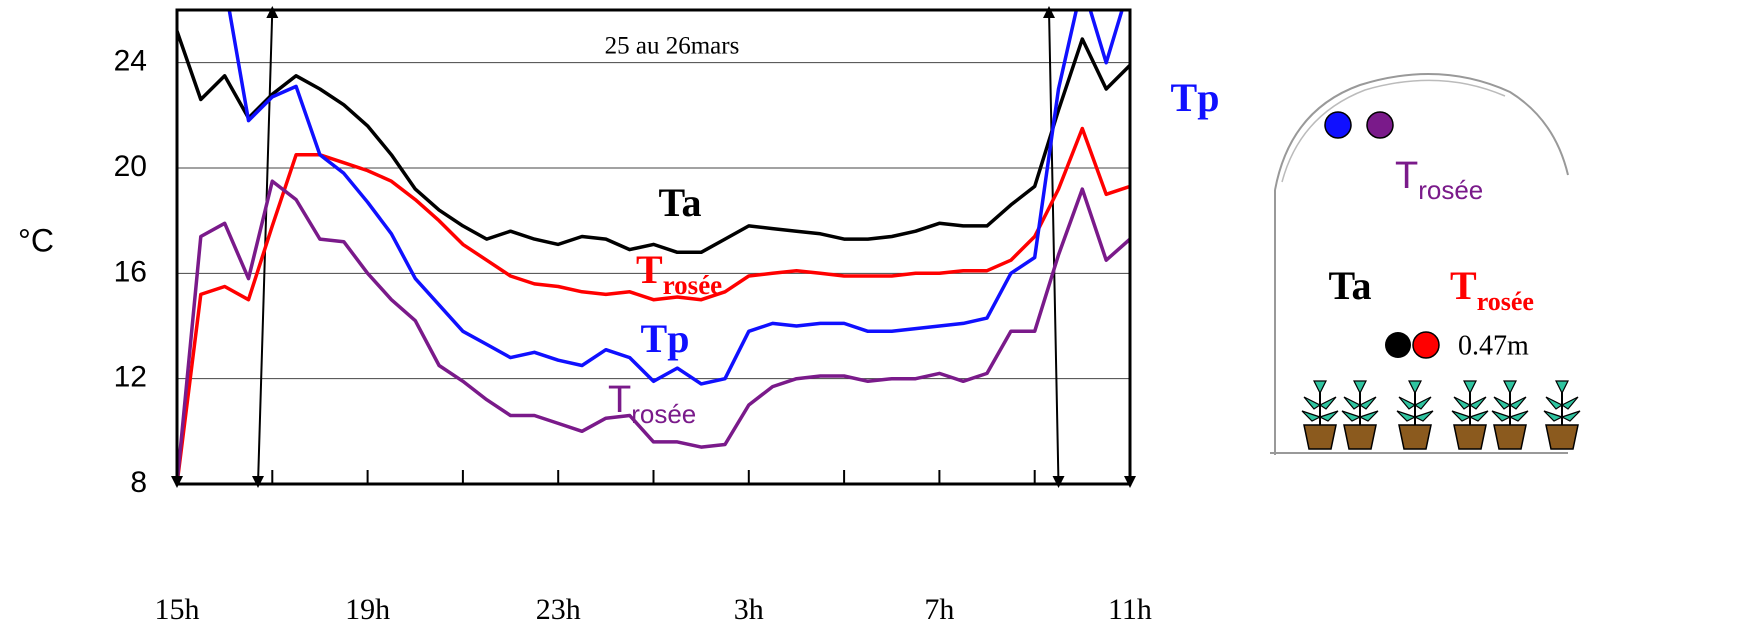  I want to click on label-tp: Tp, so click(1195, 97).